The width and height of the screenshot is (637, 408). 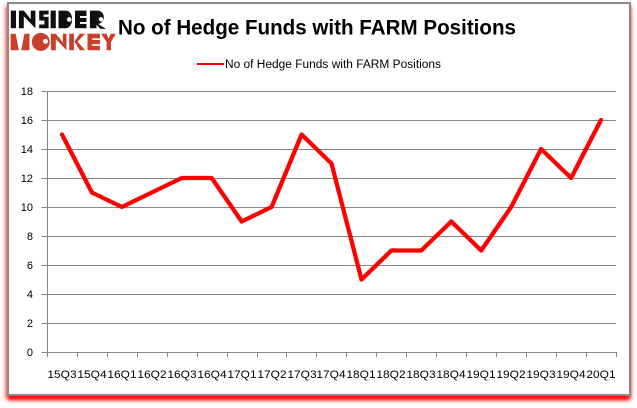 I want to click on svg-text: 18Q1, so click(x=360, y=375).